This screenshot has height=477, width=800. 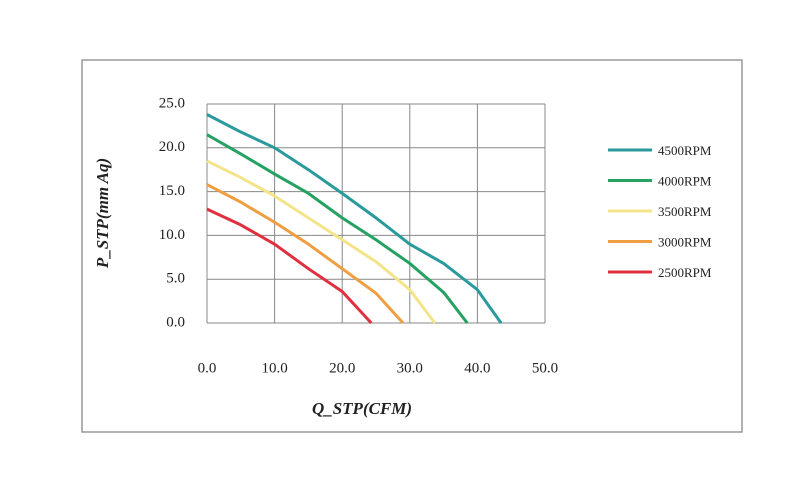 What do you see at coordinates (175, 279) in the screenshot?
I see `y-tick-label: 5.0` at bounding box center [175, 279].